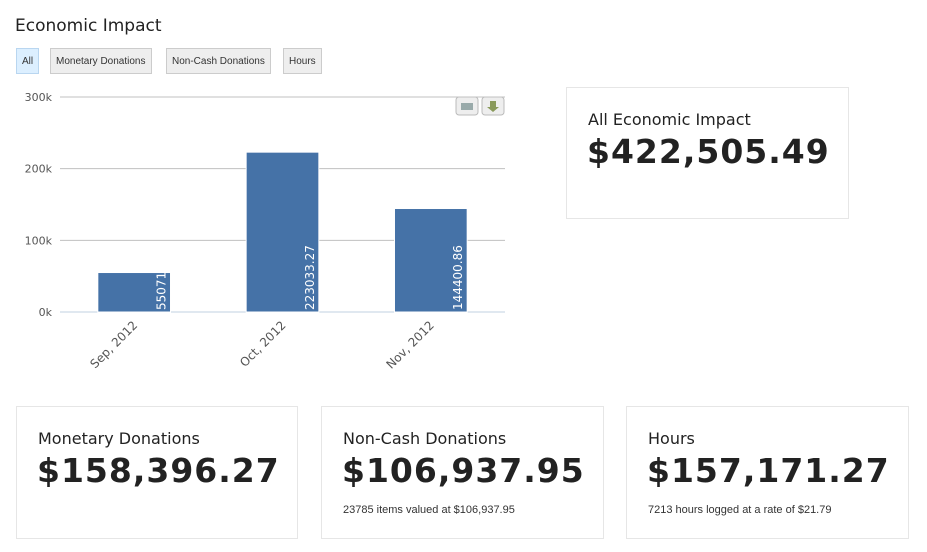  I want to click on value-label-group: 223033.27, so click(310, 277).